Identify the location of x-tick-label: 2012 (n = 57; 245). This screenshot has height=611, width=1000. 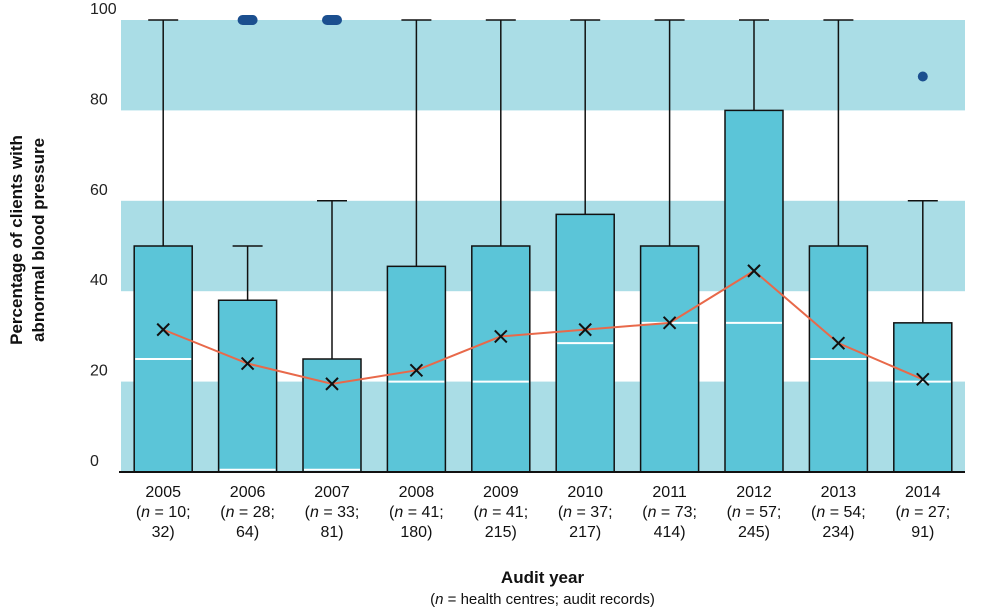
(754, 513).